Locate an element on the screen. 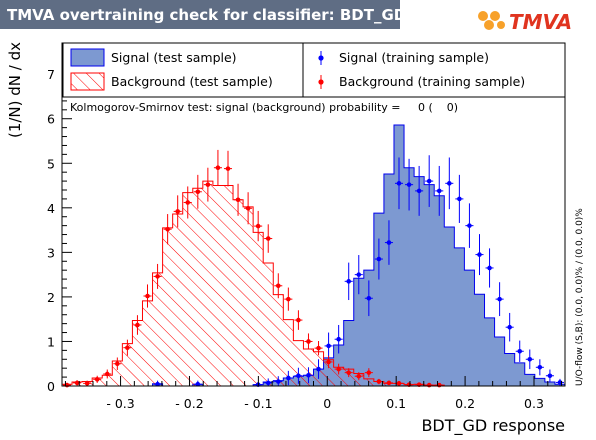 Image resolution: width=596 pixels, height=440 pixels. x-tick-label: 0.3 is located at coordinates (534, 403).